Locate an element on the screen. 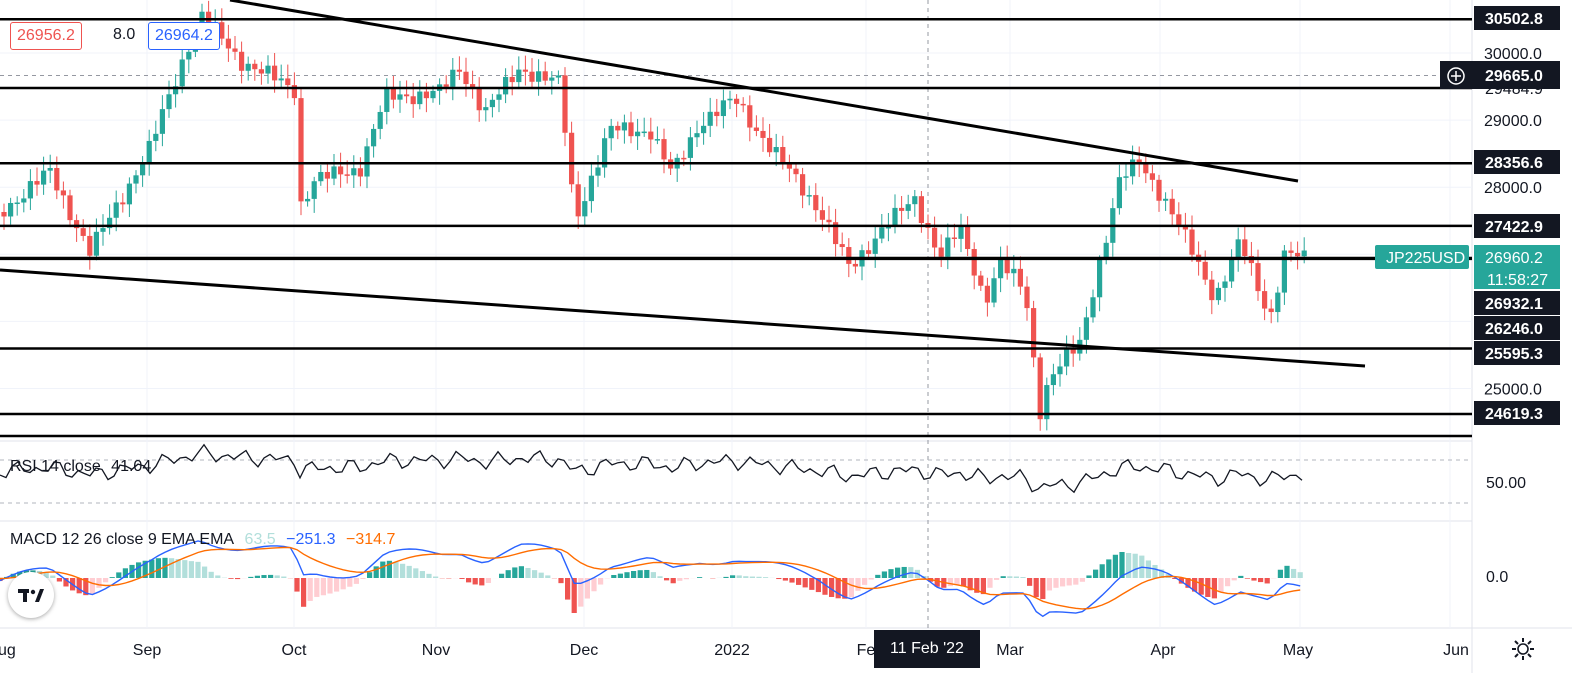 The height and width of the screenshot is (673, 1572). crosshair-add-button is located at coordinates (1457, 76).